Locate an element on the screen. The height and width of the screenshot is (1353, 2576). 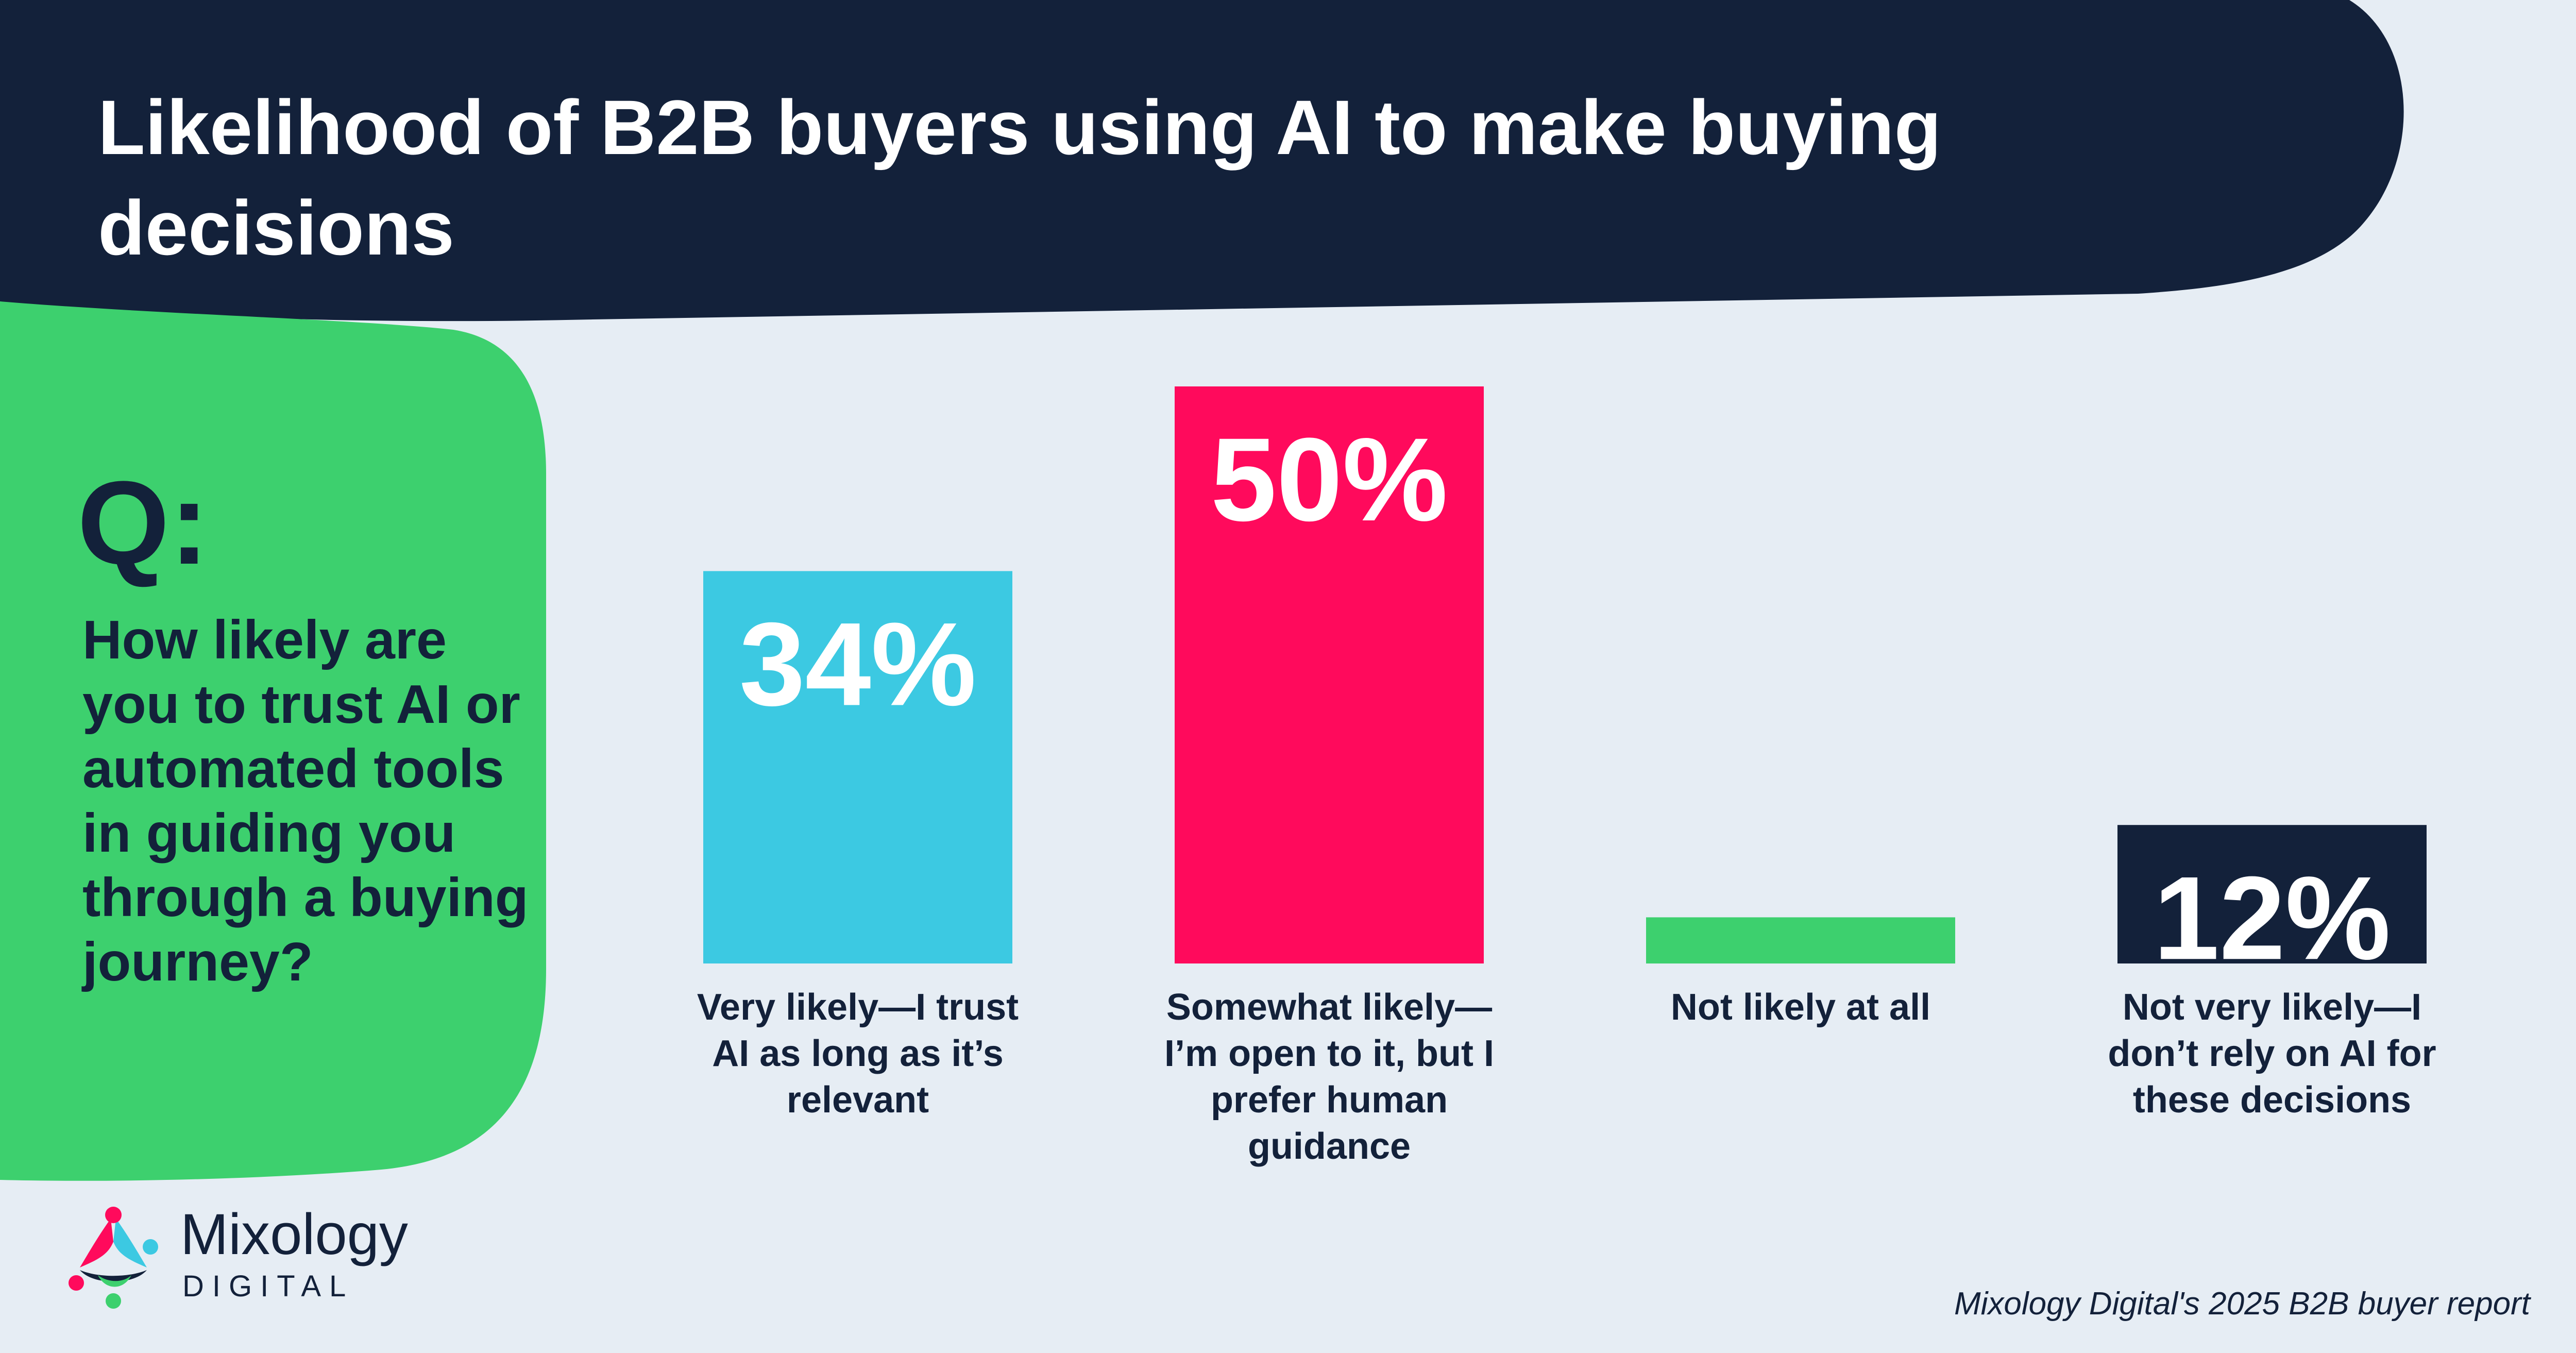
bar-category-label-3: Not likely at all is located at coordinates (1800, 1007).